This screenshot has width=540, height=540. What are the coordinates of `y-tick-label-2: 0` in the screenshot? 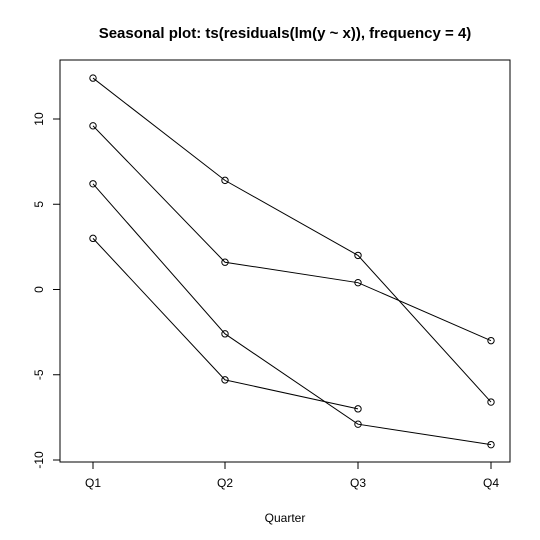 It's located at (39, 289).